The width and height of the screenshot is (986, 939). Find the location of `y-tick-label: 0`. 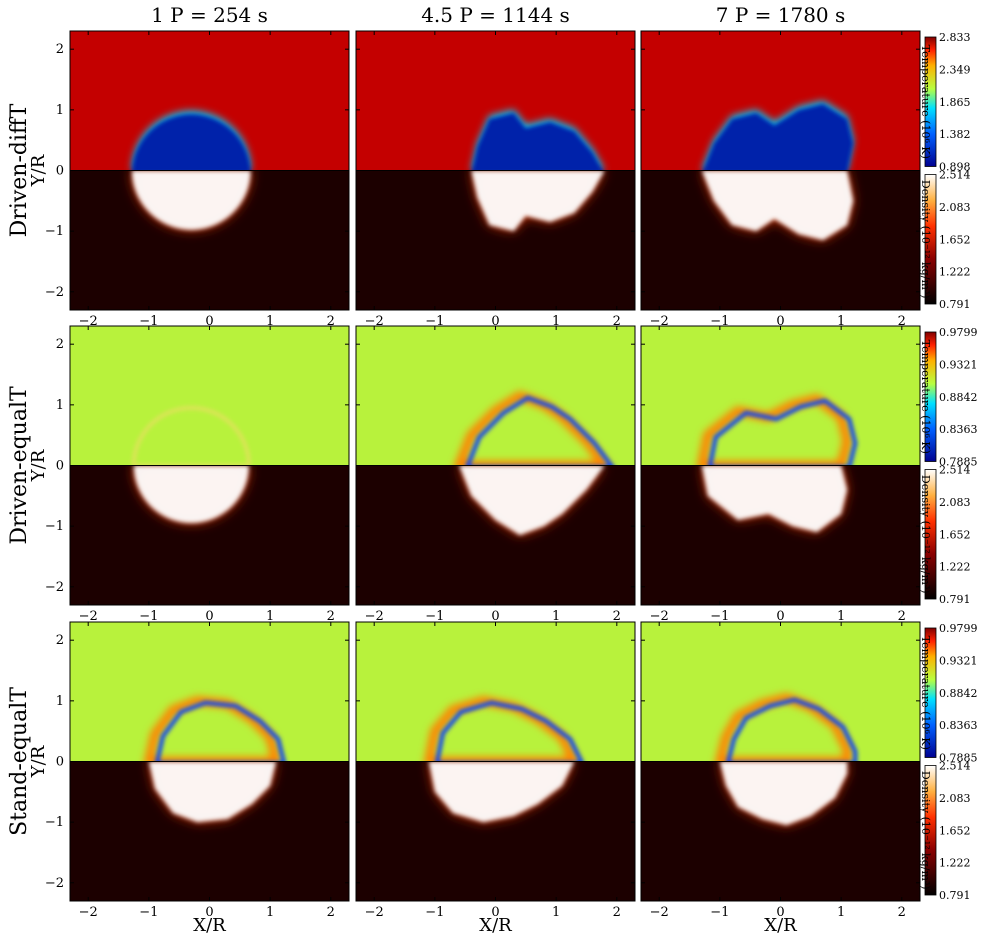

y-tick-label: 0 is located at coordinates (60, 762).